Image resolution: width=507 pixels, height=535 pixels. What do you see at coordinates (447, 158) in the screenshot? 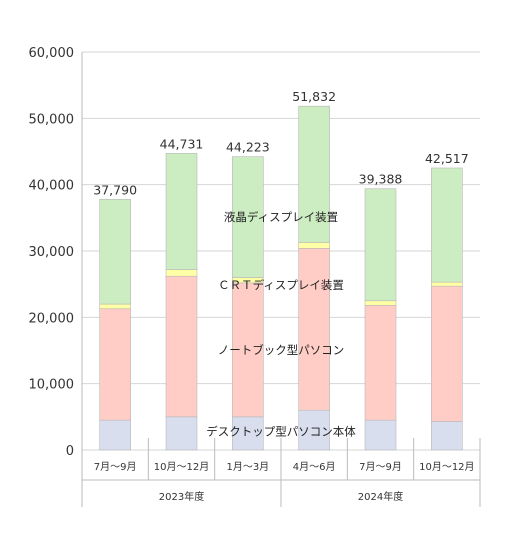
I see `total-label: 42,517` at bounding box center [447, 158].